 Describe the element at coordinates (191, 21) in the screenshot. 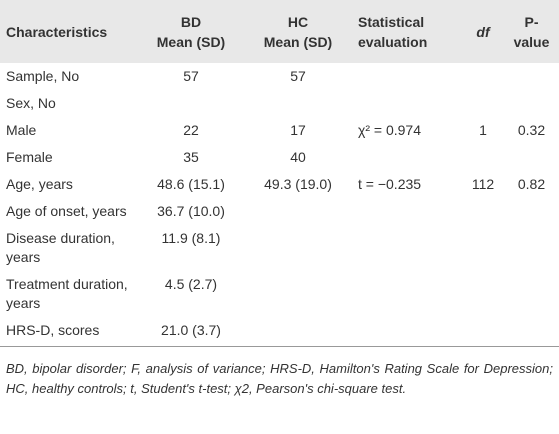

I see `header-text: BD` at that location.